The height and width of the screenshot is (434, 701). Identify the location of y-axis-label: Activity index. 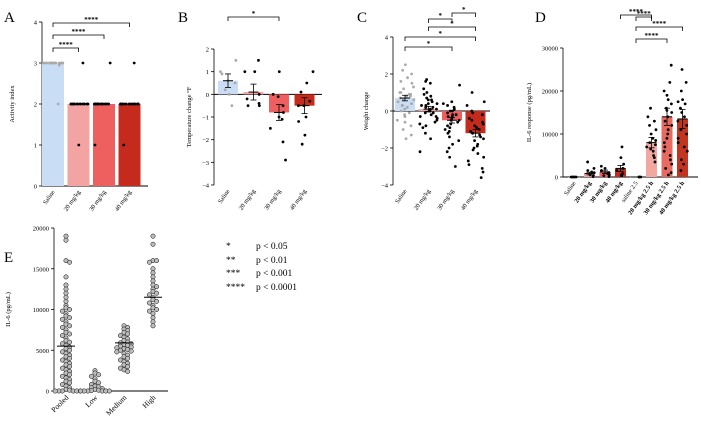
(12, 104).